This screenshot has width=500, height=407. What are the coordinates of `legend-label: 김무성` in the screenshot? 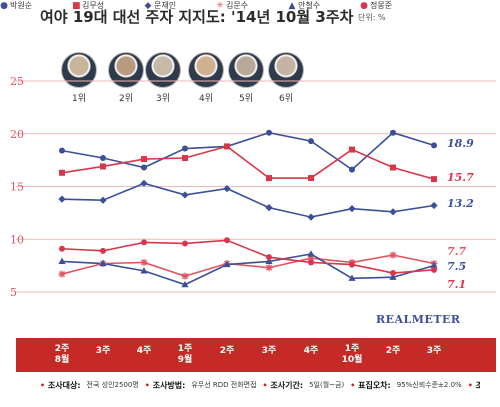 It's located at (93, 5).